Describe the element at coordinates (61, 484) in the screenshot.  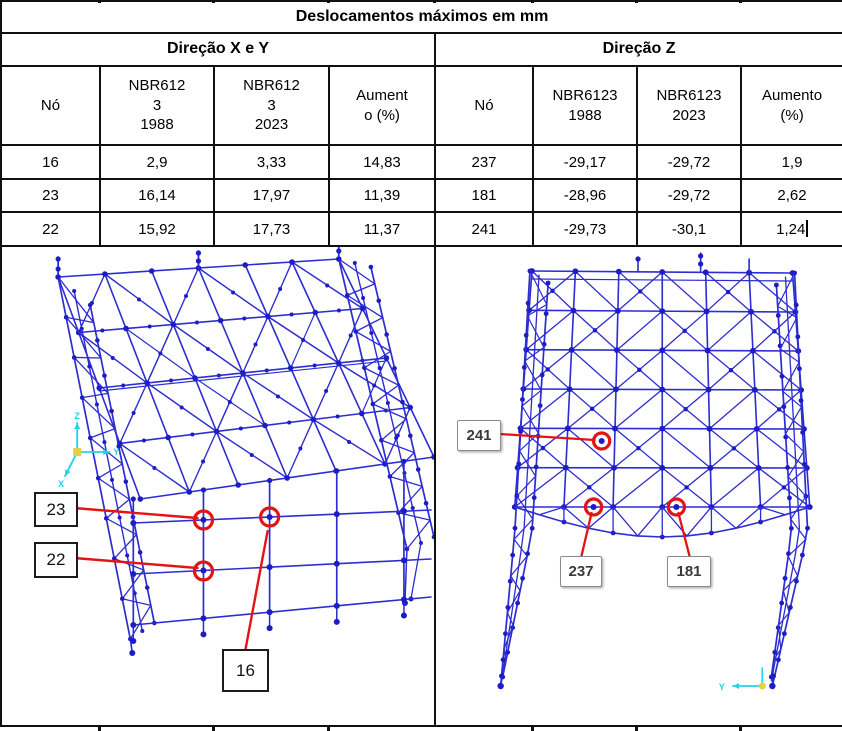
I see `svg-text: X` at that location.